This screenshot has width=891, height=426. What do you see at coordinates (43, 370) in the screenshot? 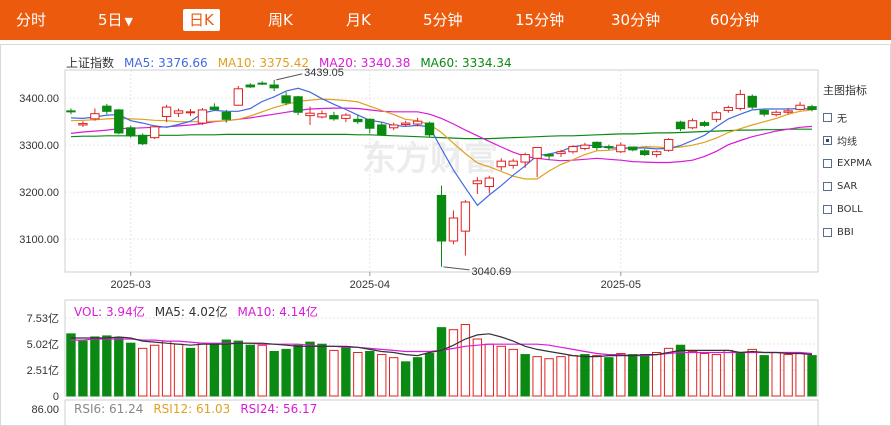
I see `volume-y-tick-label: 2.51亿` at bounding box center [43, 370].